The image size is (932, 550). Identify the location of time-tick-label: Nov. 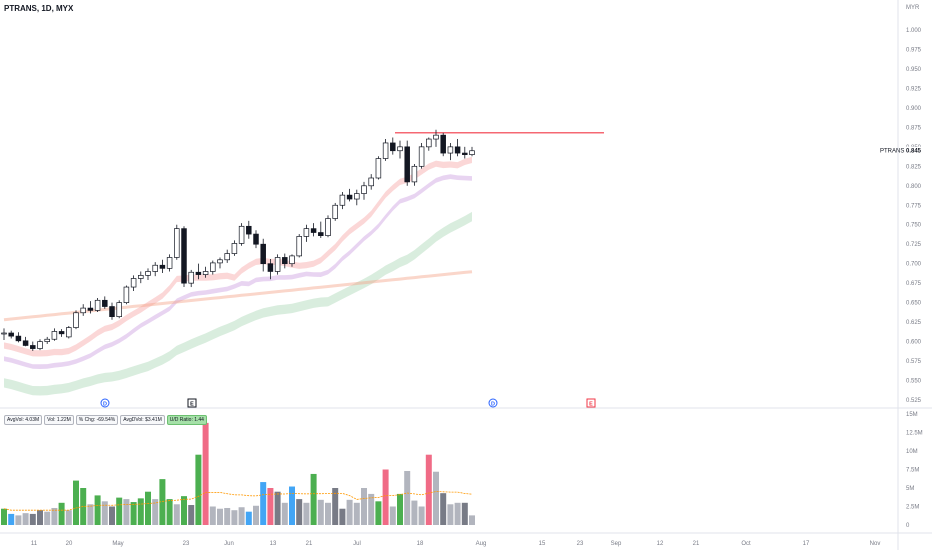
(875, 544).